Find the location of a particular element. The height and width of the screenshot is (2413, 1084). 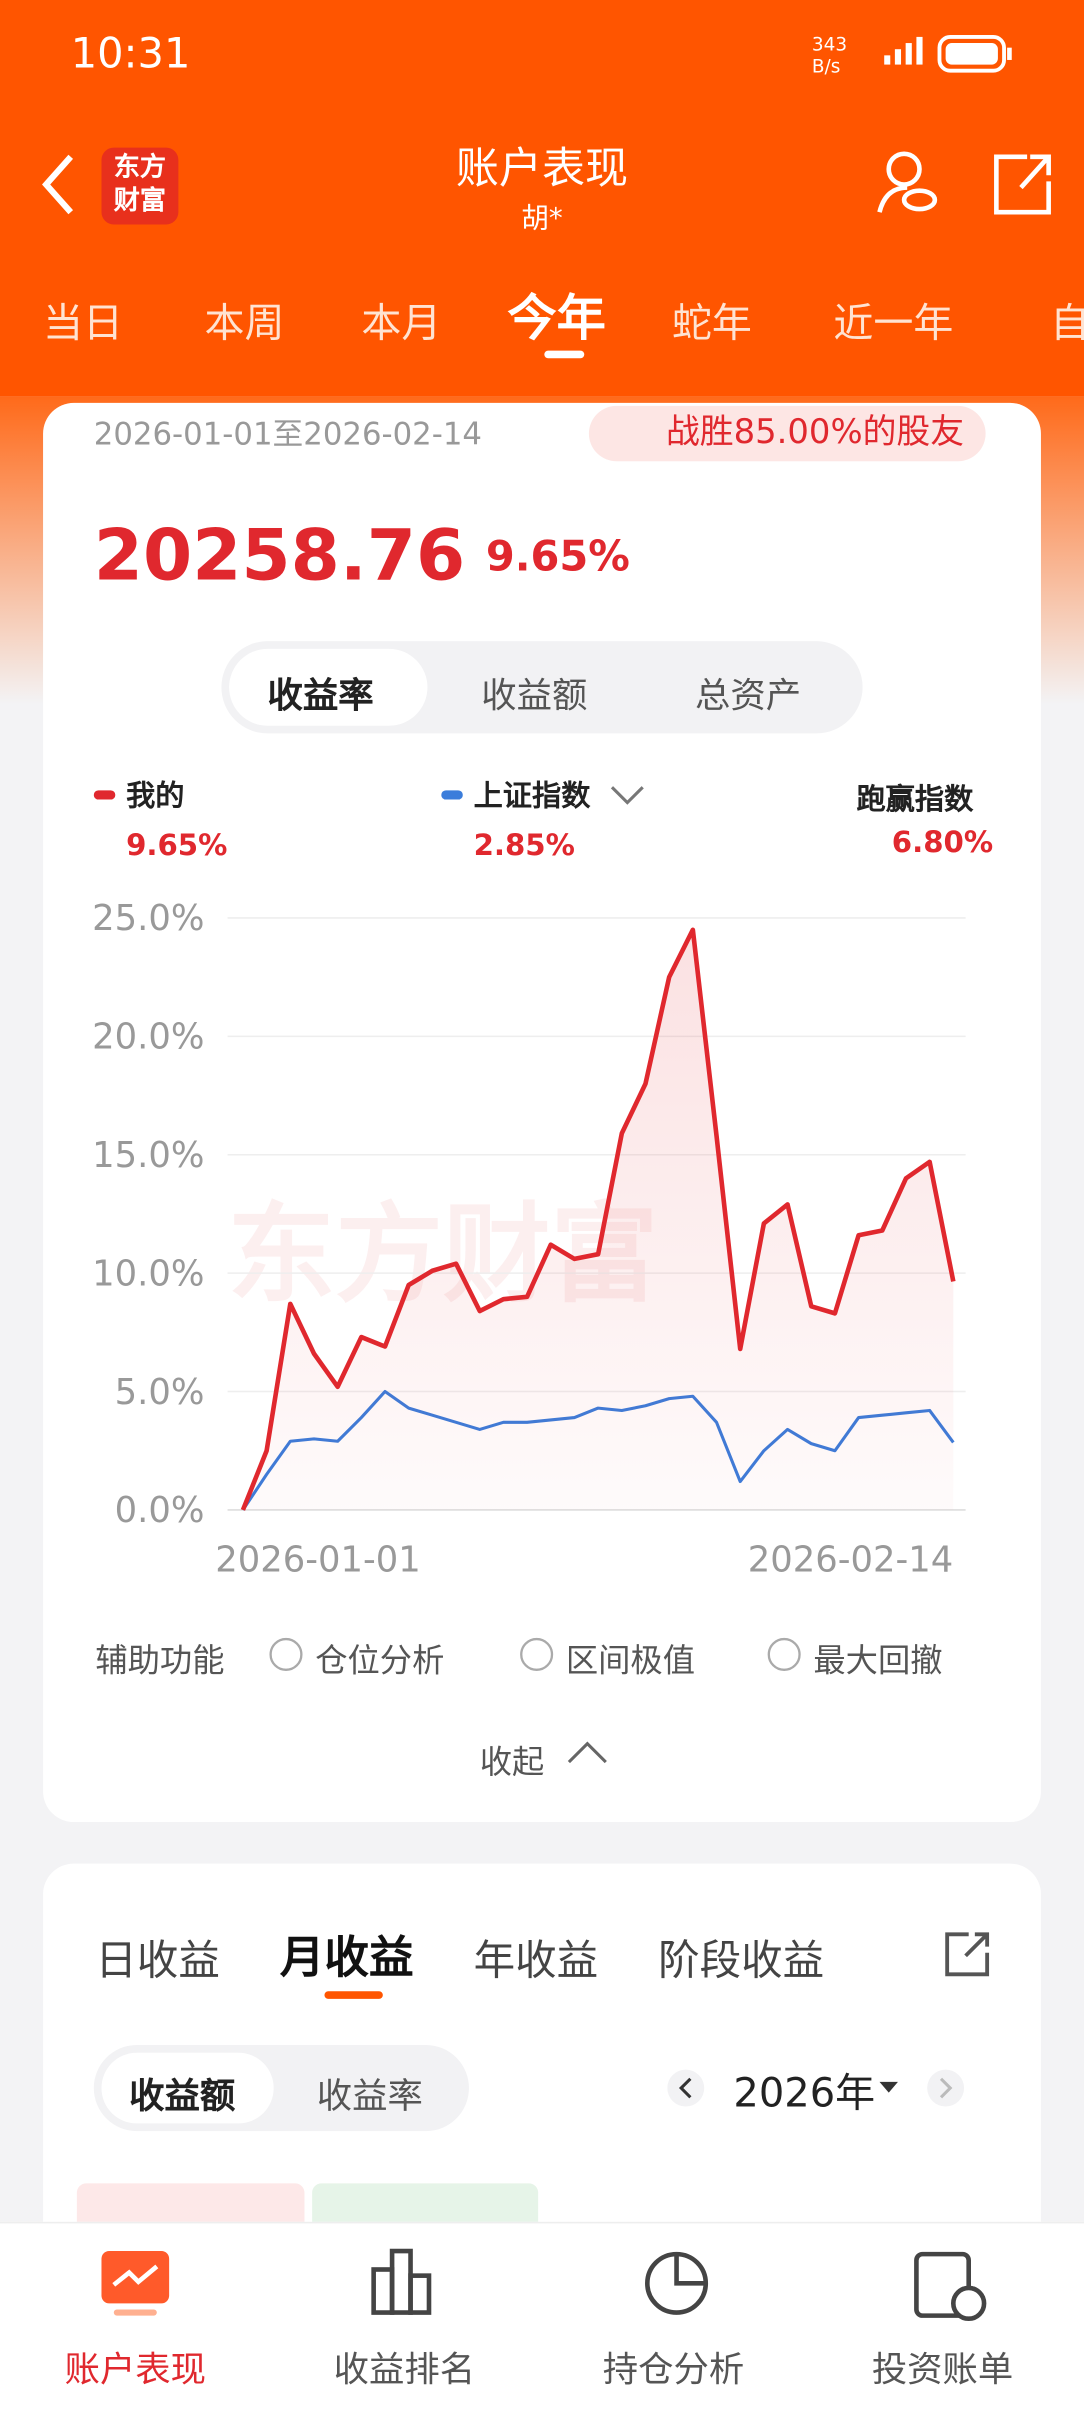

y-tick-label: 25.0% is located at coordinates (148, 918).